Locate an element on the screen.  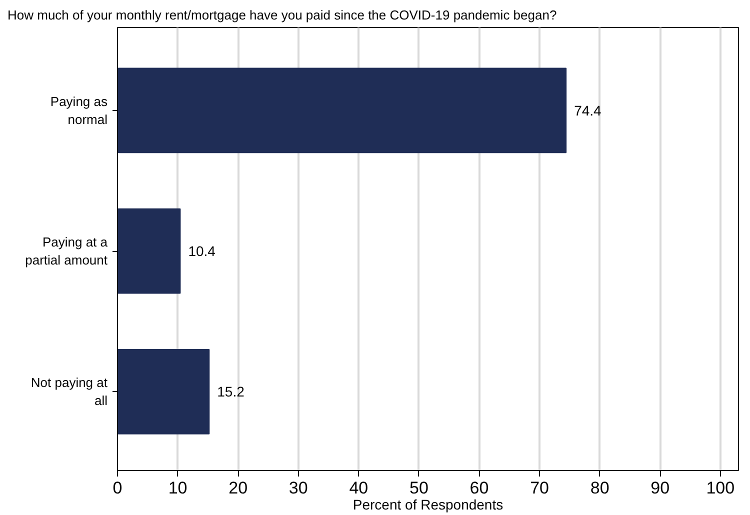
x-tick-label: 0 is located at coordinates (117, 488).